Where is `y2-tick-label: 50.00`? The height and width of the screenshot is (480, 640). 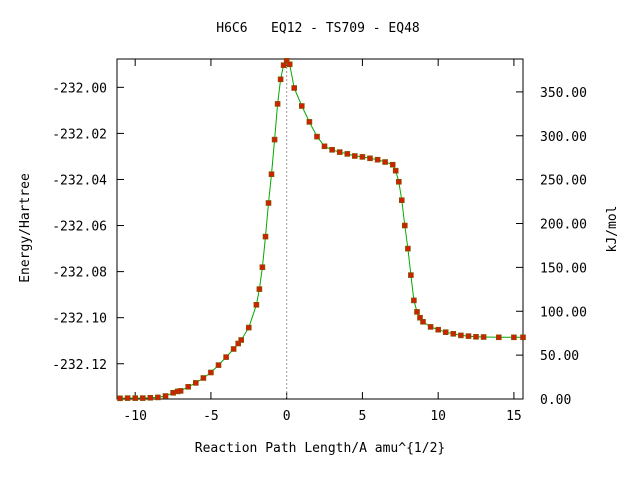 y2-tick-label: 50.00 is located at coordinates (559, 356).